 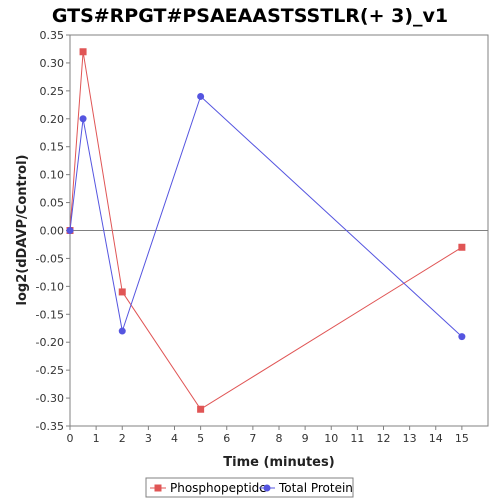 I want to click on x-tick-label: 7, so click(x=252, y=438).